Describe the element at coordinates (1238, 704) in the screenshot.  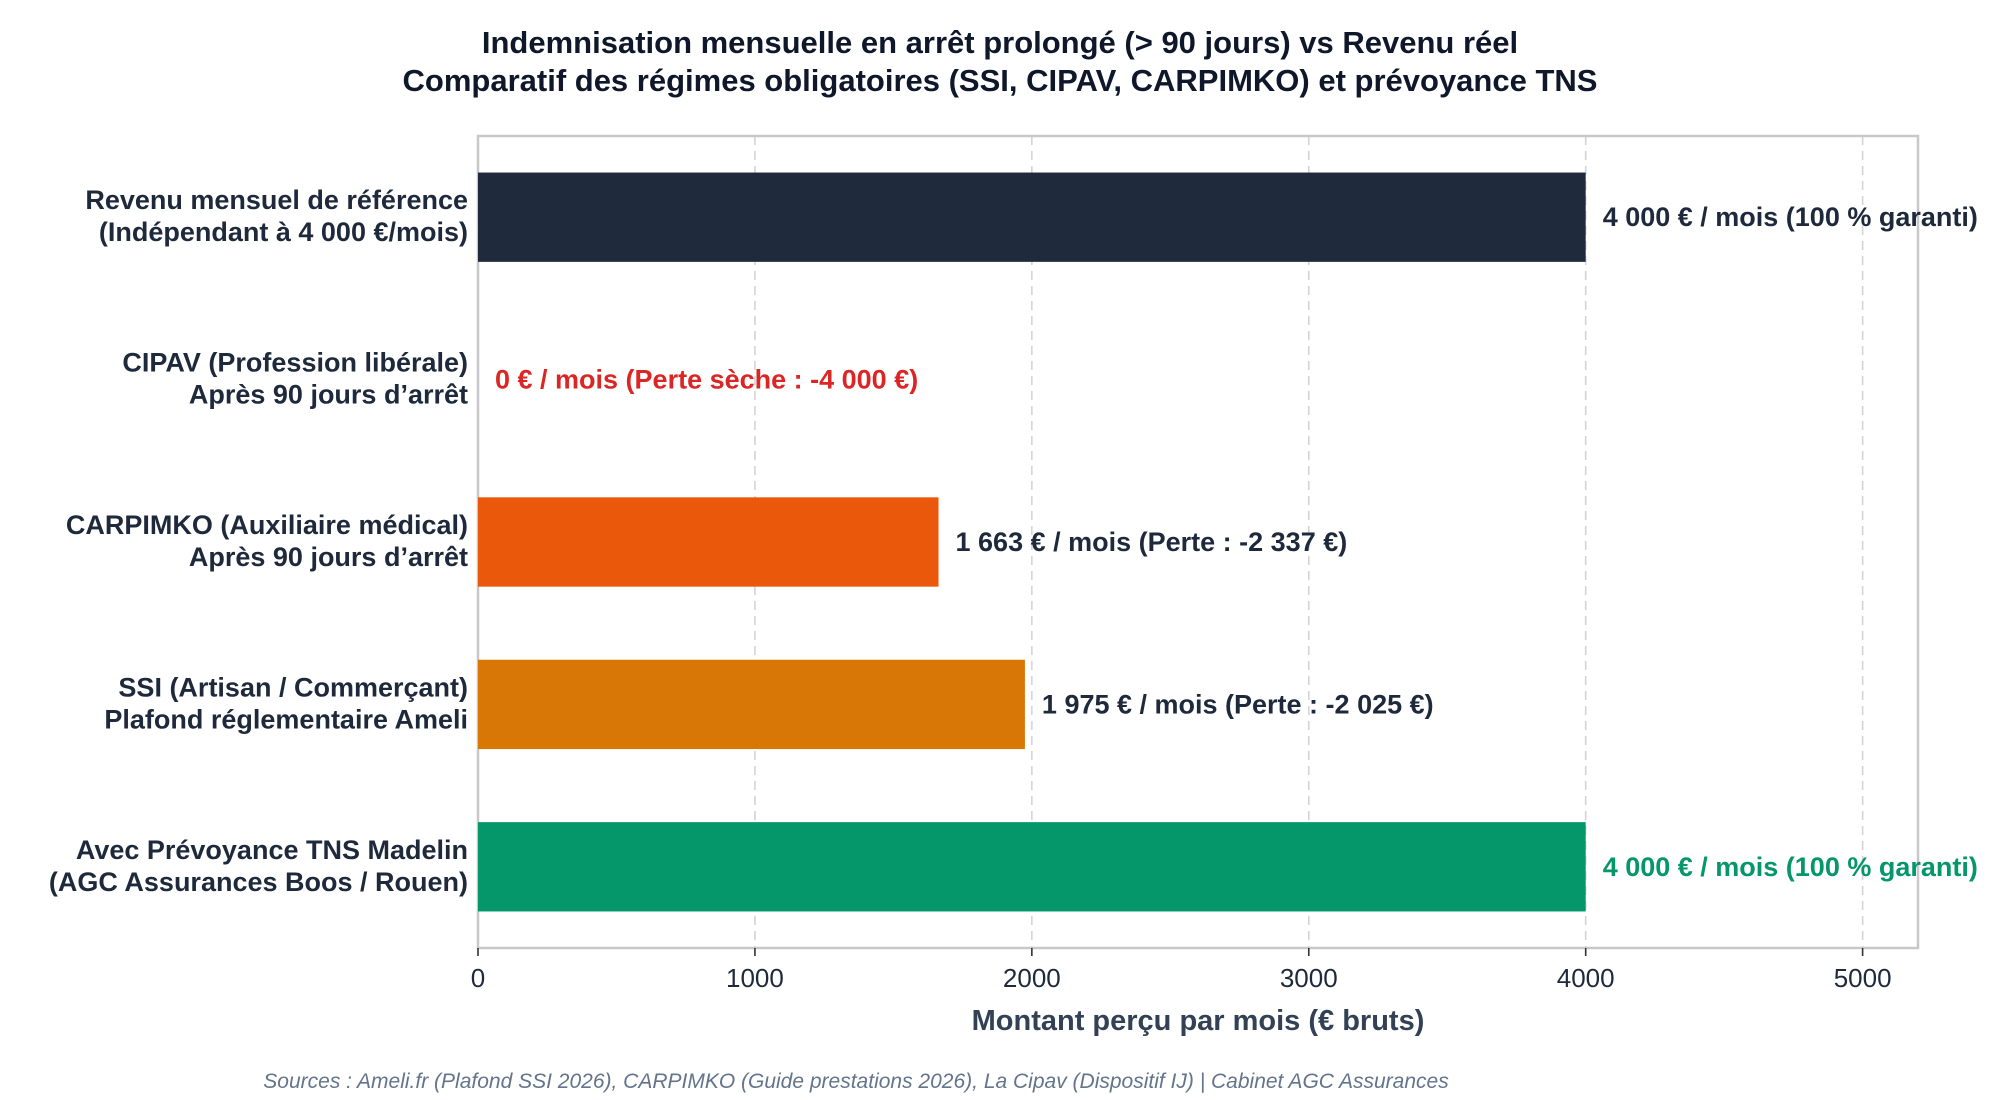
I see `data-label: 1 975 € / mois (Perte : -2 025 €)` at that location.